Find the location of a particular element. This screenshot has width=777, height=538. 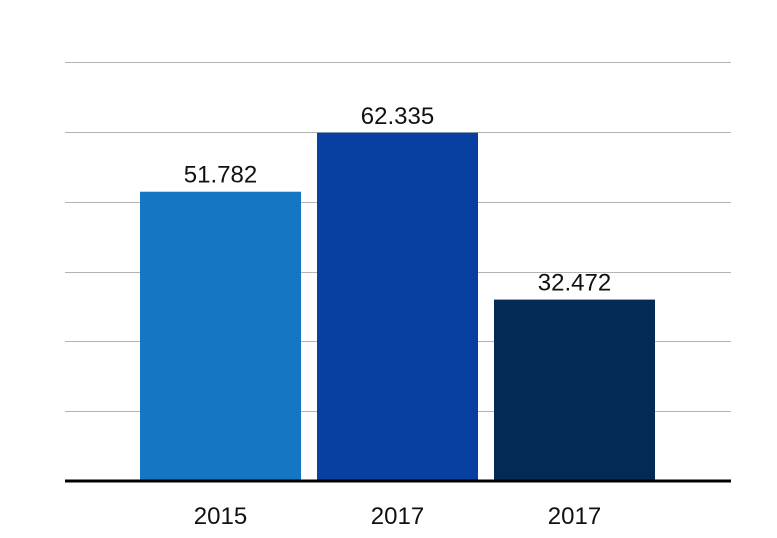

category-label-2: 2017 is located at coordinates (397, 516).